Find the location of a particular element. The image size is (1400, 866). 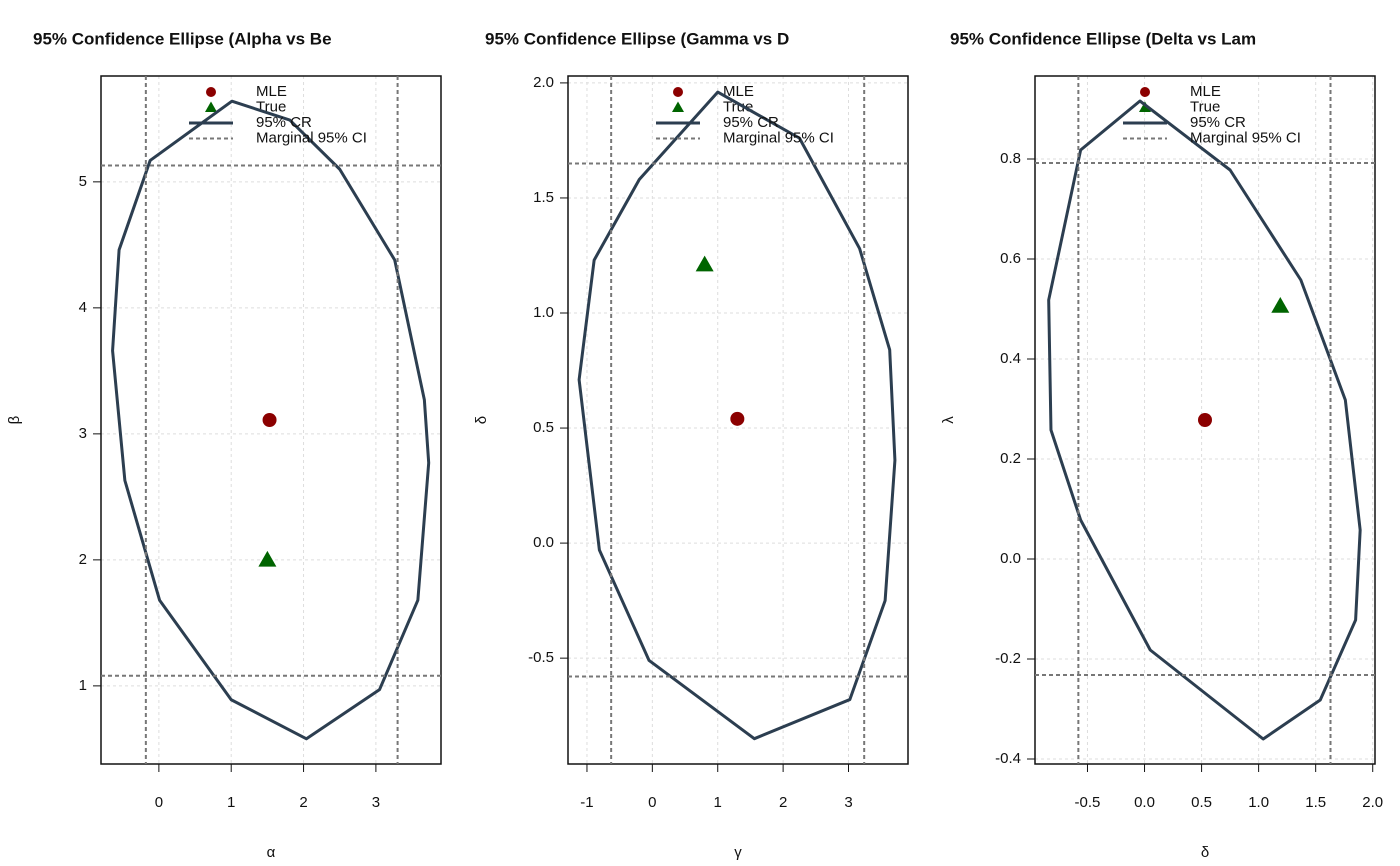

y-tick-label: 2 is located at coordinates (83, 559).